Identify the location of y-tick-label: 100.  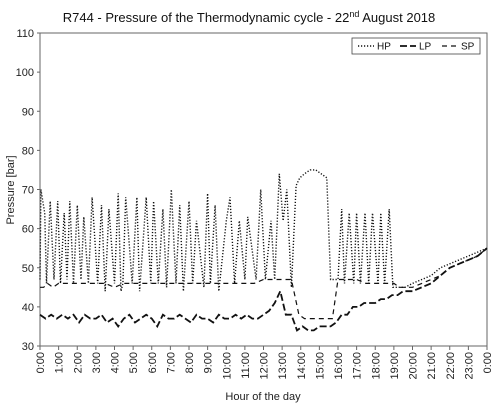
(25, 73).